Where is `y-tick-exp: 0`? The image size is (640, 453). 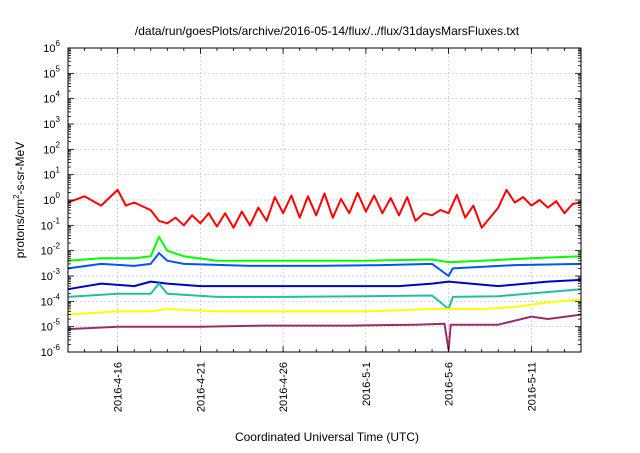 y-tick-exp: 0 is located at coordinates (58, 195).